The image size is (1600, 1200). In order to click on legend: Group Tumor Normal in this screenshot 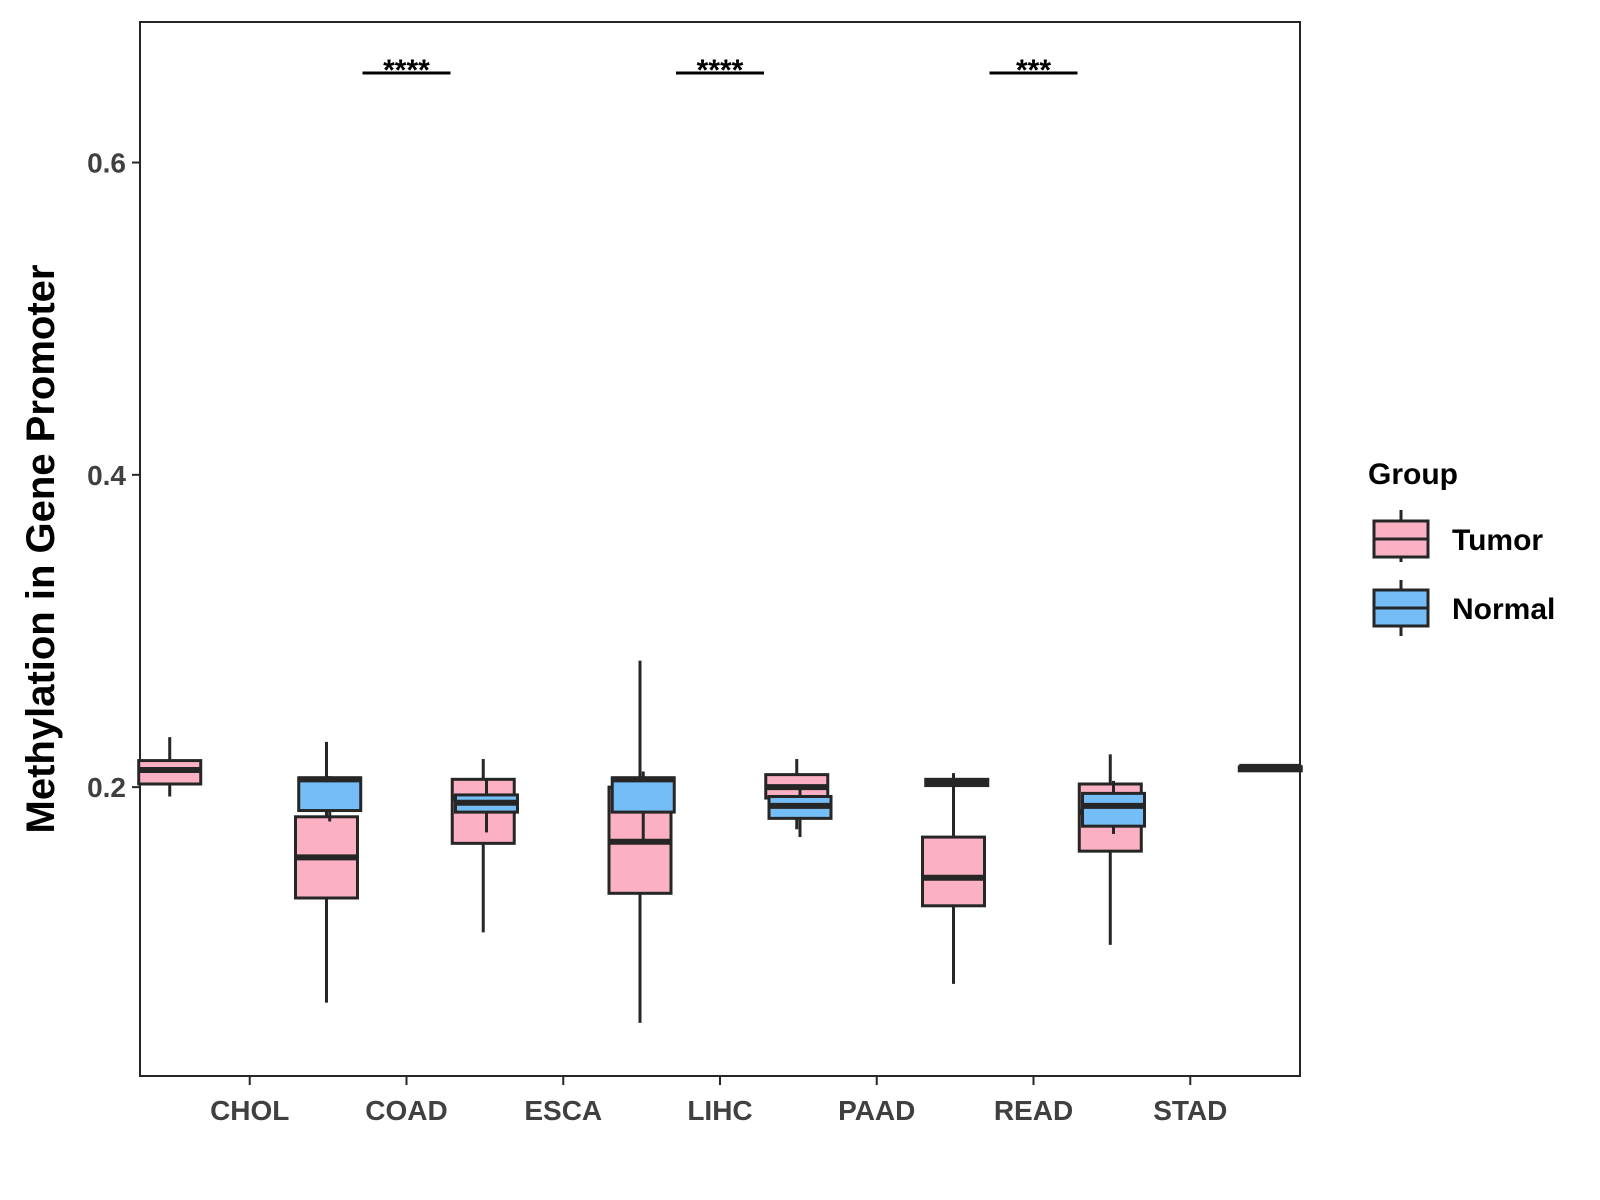, I will do `click(1461, 547)`.